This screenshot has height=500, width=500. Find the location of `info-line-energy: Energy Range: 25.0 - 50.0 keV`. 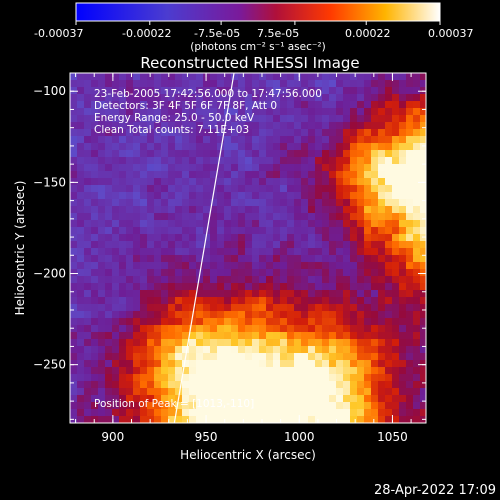

info-line-energy: Energy Range: 25.0 - 50.0 keV is located at coordinates (174, 118).